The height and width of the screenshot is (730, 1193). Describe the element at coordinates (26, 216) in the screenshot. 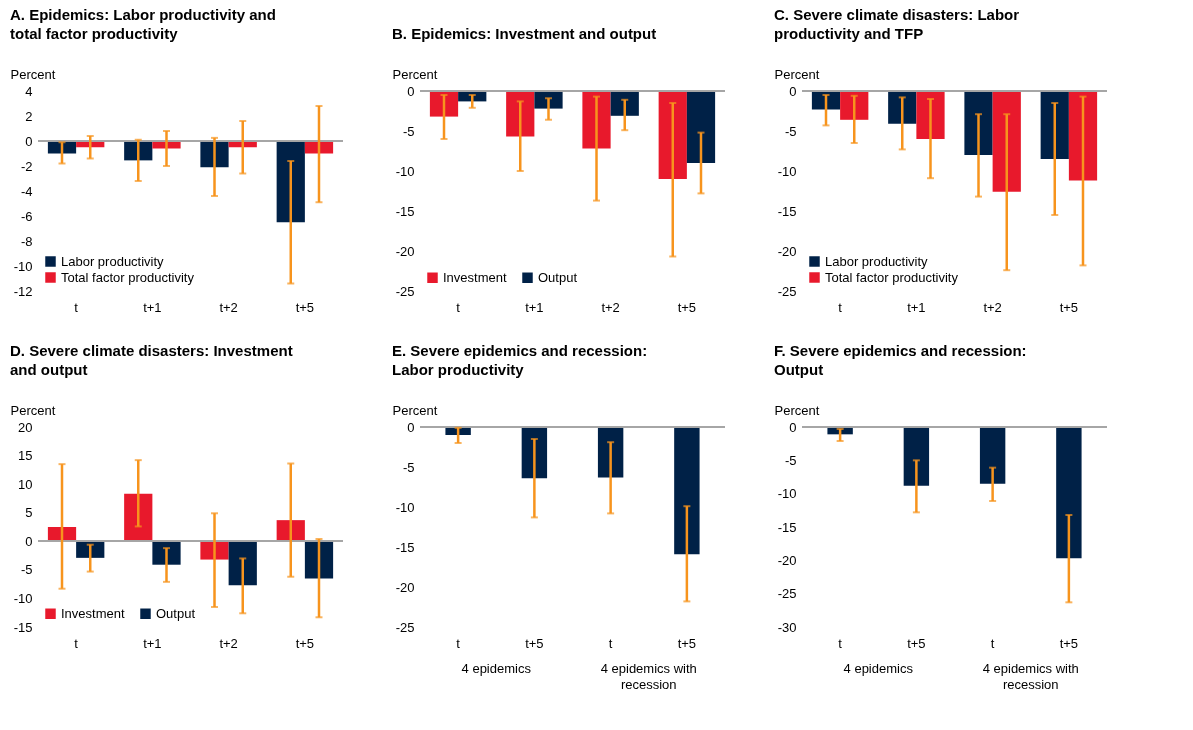

I see `y-tick-label: -6` at that location.